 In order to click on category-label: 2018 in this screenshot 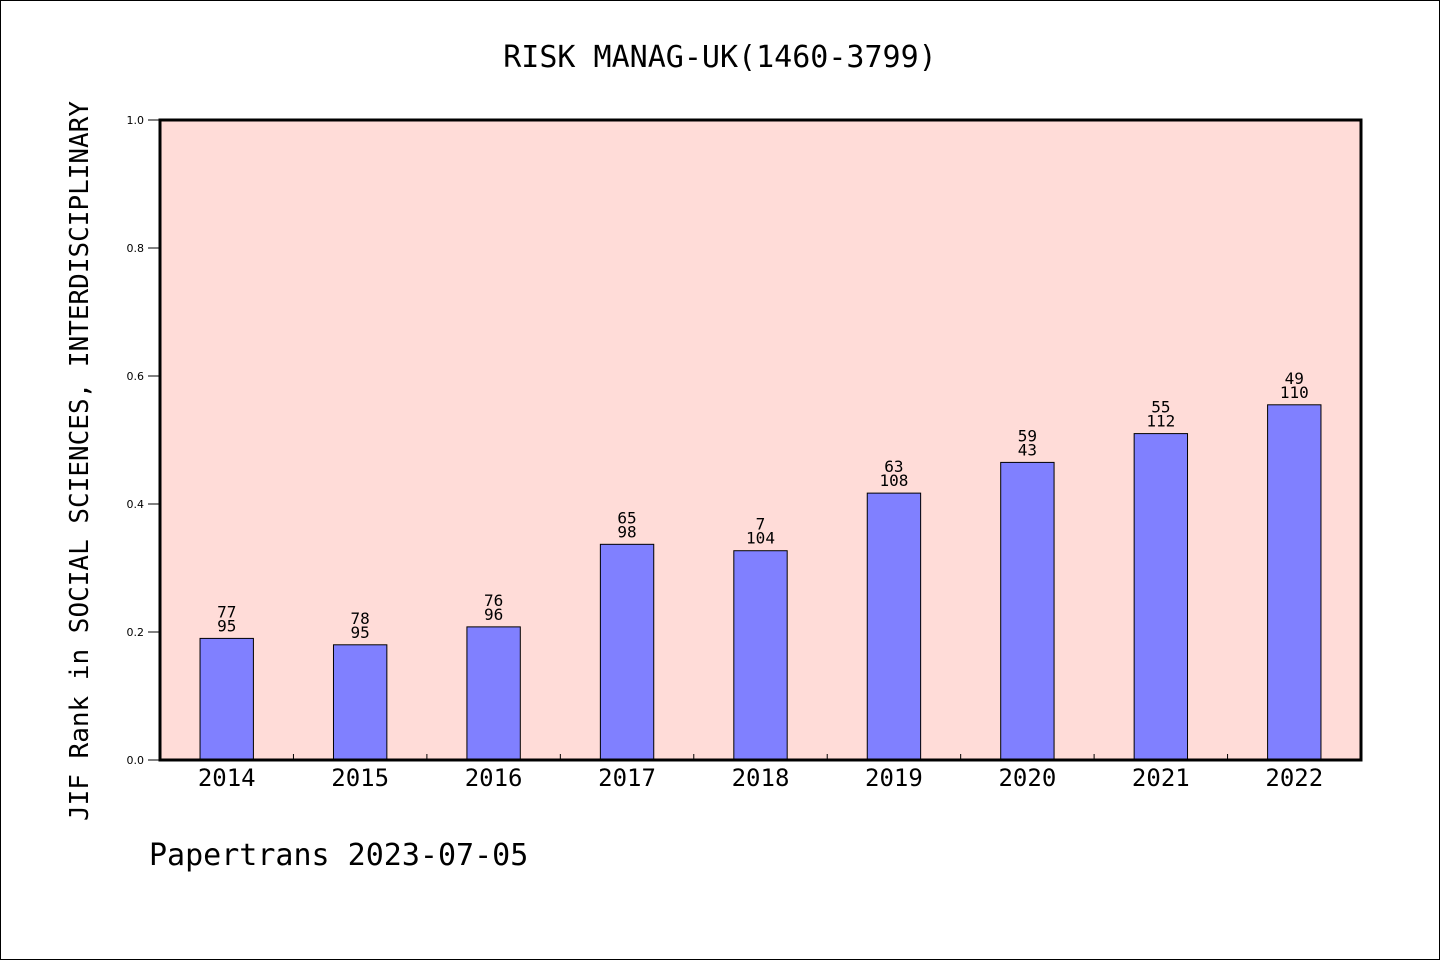, I will do `click(761, 778)`.